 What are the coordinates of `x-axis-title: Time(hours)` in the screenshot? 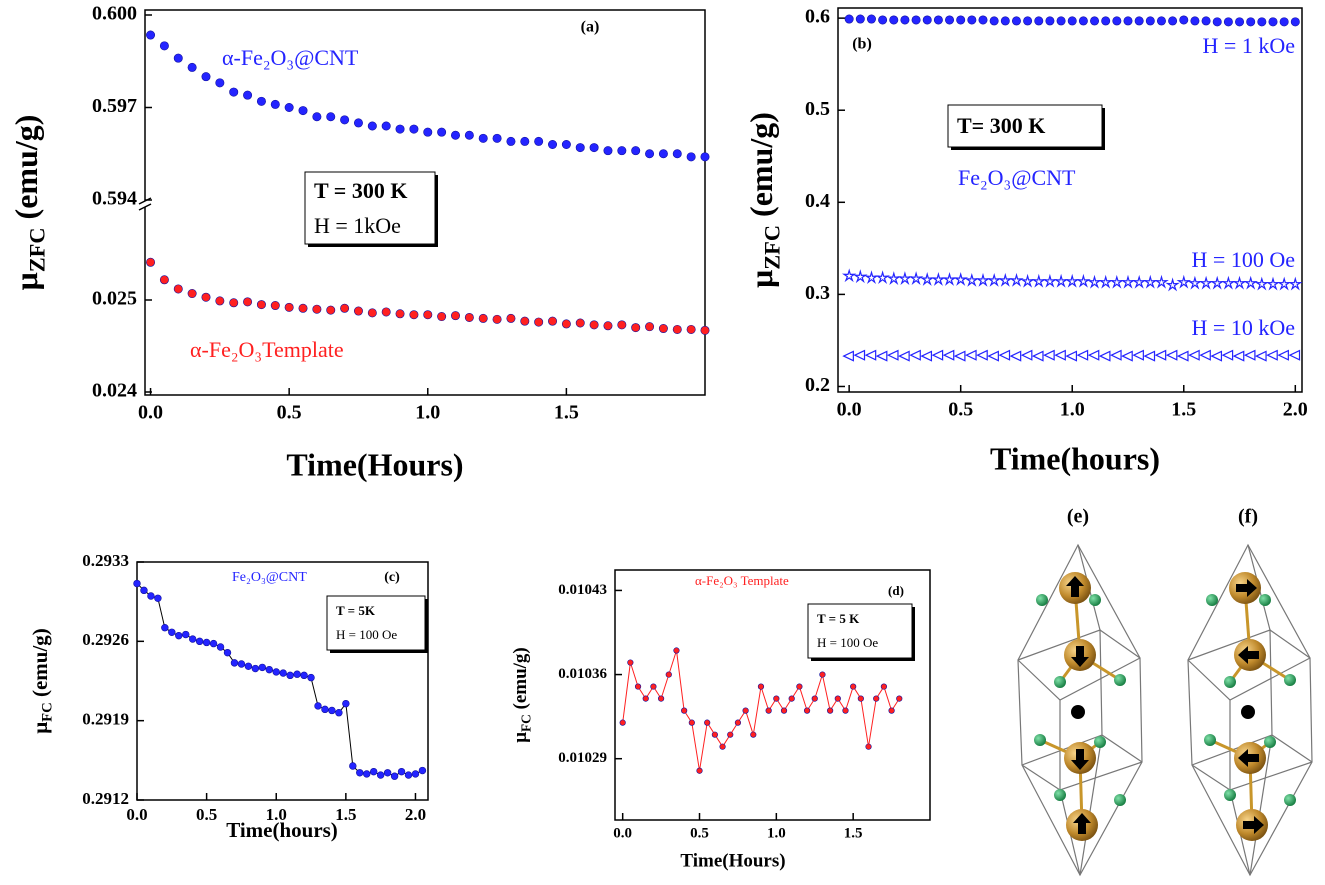 It's located at (1075, 458).